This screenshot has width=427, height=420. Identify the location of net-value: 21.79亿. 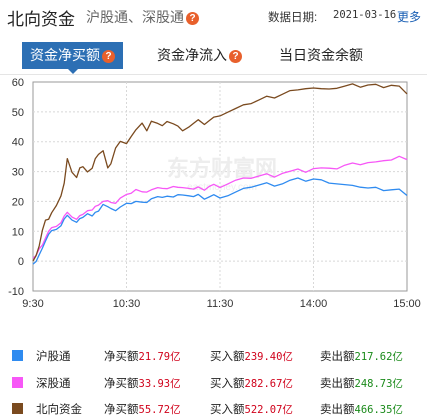
(159, 357).